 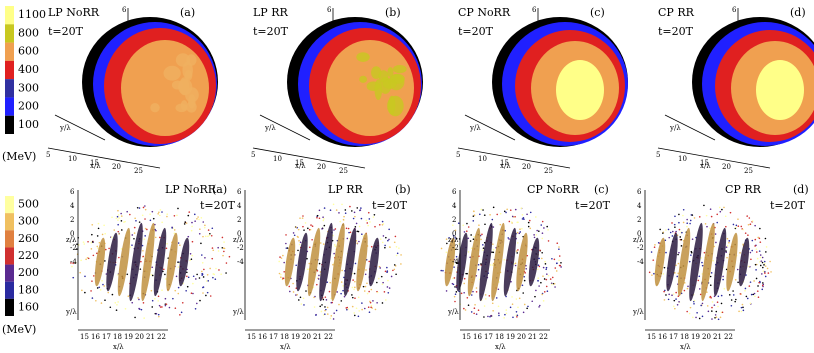 I want to click on axis-tick: 19, so click(x=295, y=337).